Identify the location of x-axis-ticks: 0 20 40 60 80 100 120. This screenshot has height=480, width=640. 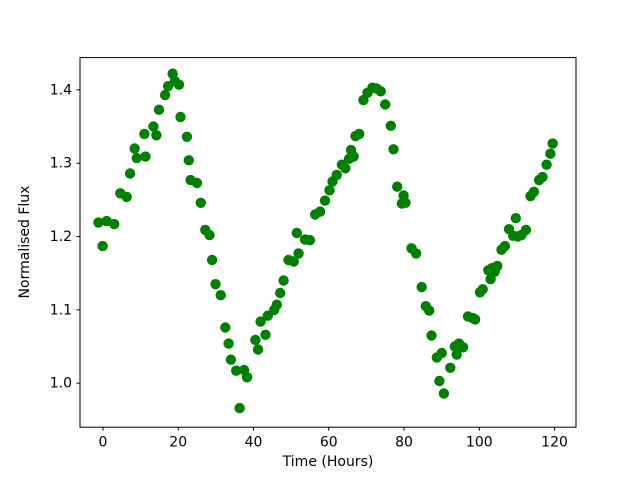
(333, 439).